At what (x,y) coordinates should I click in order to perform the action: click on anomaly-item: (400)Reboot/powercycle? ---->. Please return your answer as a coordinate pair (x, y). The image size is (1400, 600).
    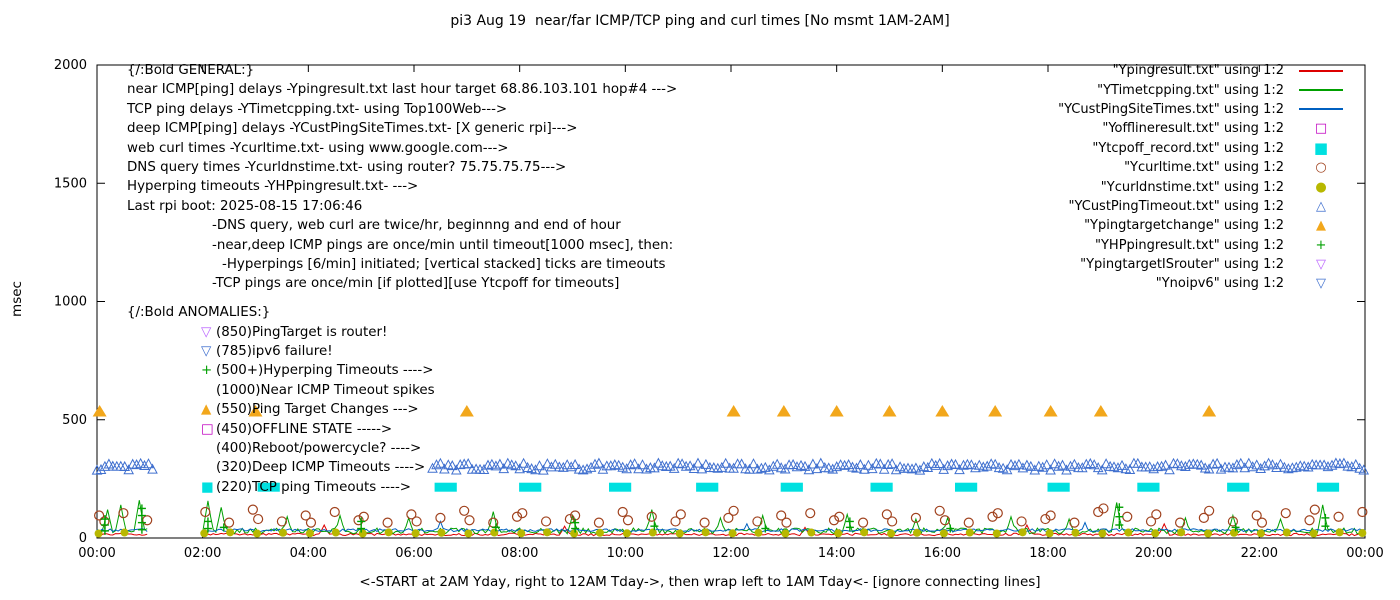
    Looking at the image, I should click on (281, 448).